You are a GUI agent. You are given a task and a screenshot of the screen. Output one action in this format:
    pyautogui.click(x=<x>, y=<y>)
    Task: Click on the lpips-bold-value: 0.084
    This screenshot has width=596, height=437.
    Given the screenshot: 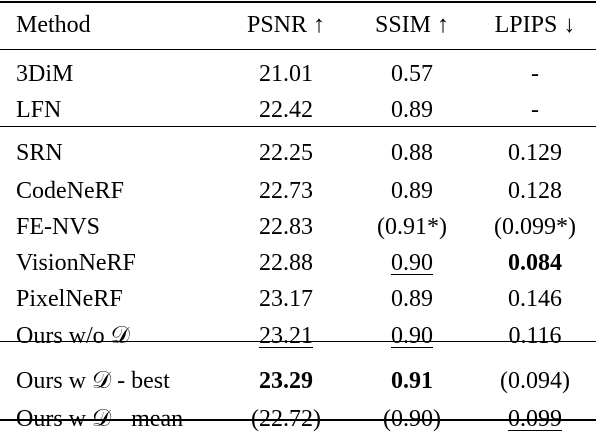 What is the action you would take?
    pyautogui.click(x=535, y=263)
    